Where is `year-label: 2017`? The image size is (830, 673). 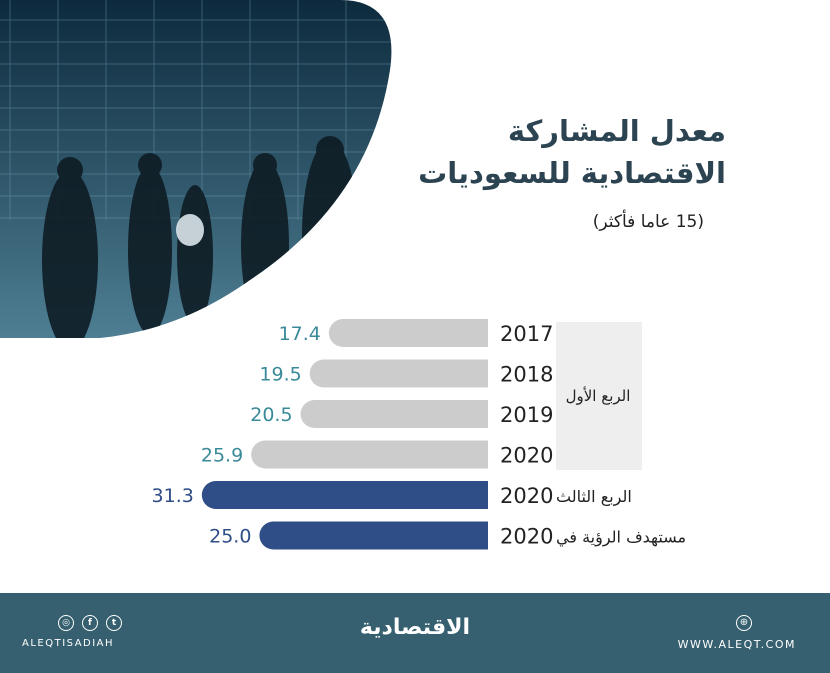 year-label: 2017 is located at coordinates (526, 334).